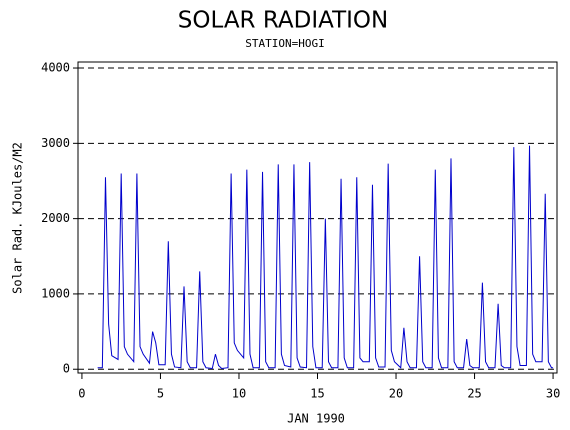  What do you see at coordinates (55, 218) in the screenshot?
I see `y-tick-label: 2000` at bounding box center [55, 218].